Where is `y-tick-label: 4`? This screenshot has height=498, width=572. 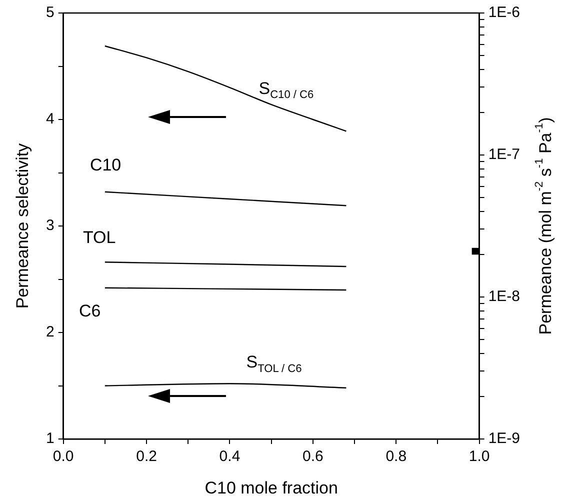
y-tick-label: 4 is located at coordinates (50, 119).